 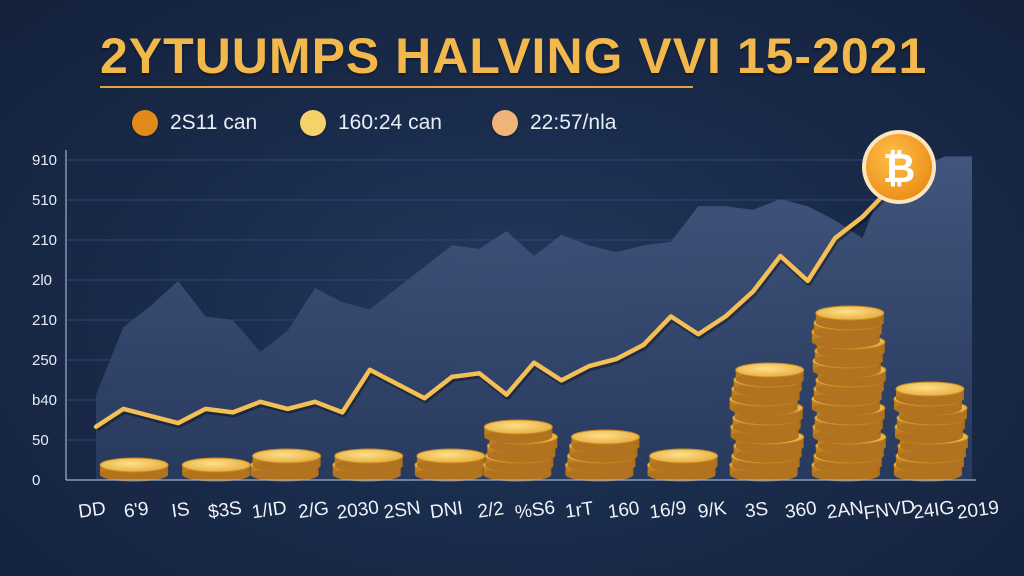 I want to click on x-tick-label: IS, so click(x=180, y=510).